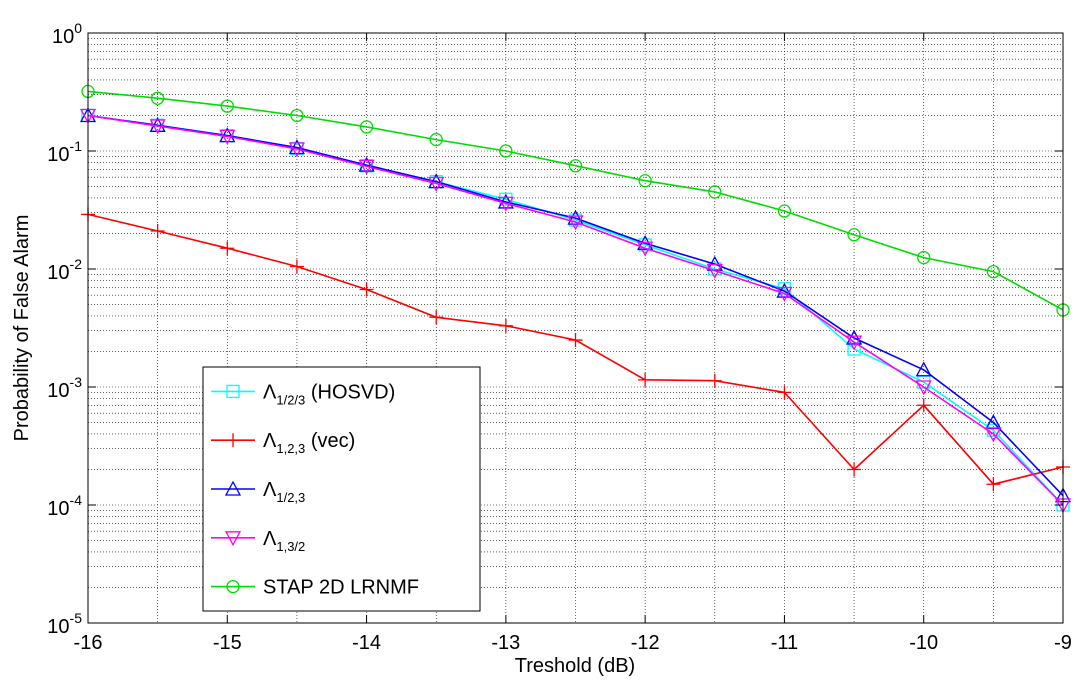 The width and height of the screenshot is (1075, 684). Describe the element at coordinates (1063, 643) in the screenshot. I see `x-tick-label: -9` at that location.